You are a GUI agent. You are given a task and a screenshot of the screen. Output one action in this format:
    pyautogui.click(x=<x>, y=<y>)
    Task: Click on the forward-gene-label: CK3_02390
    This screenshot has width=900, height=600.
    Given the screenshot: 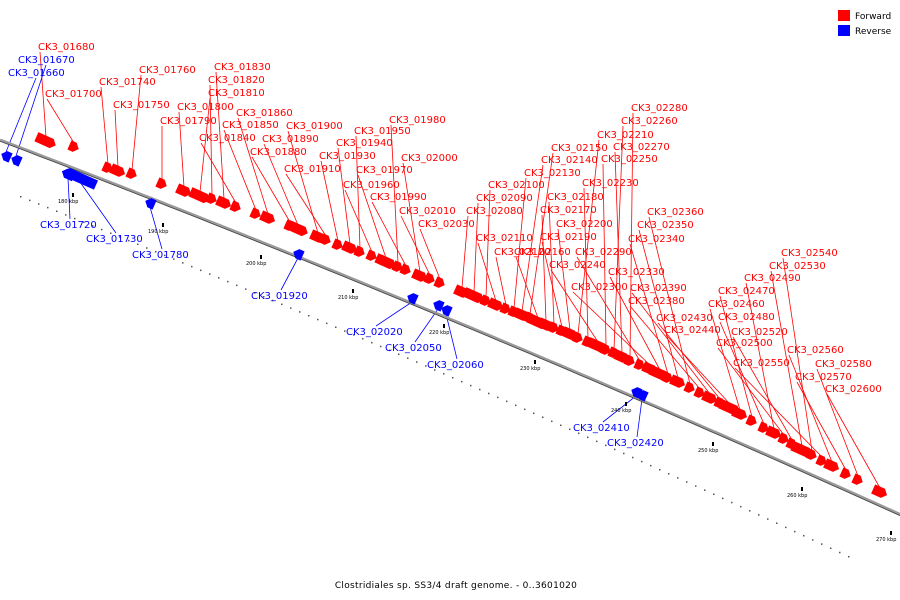 What is the action you would take?
    pyautogui.click(x=658, y=288)
    